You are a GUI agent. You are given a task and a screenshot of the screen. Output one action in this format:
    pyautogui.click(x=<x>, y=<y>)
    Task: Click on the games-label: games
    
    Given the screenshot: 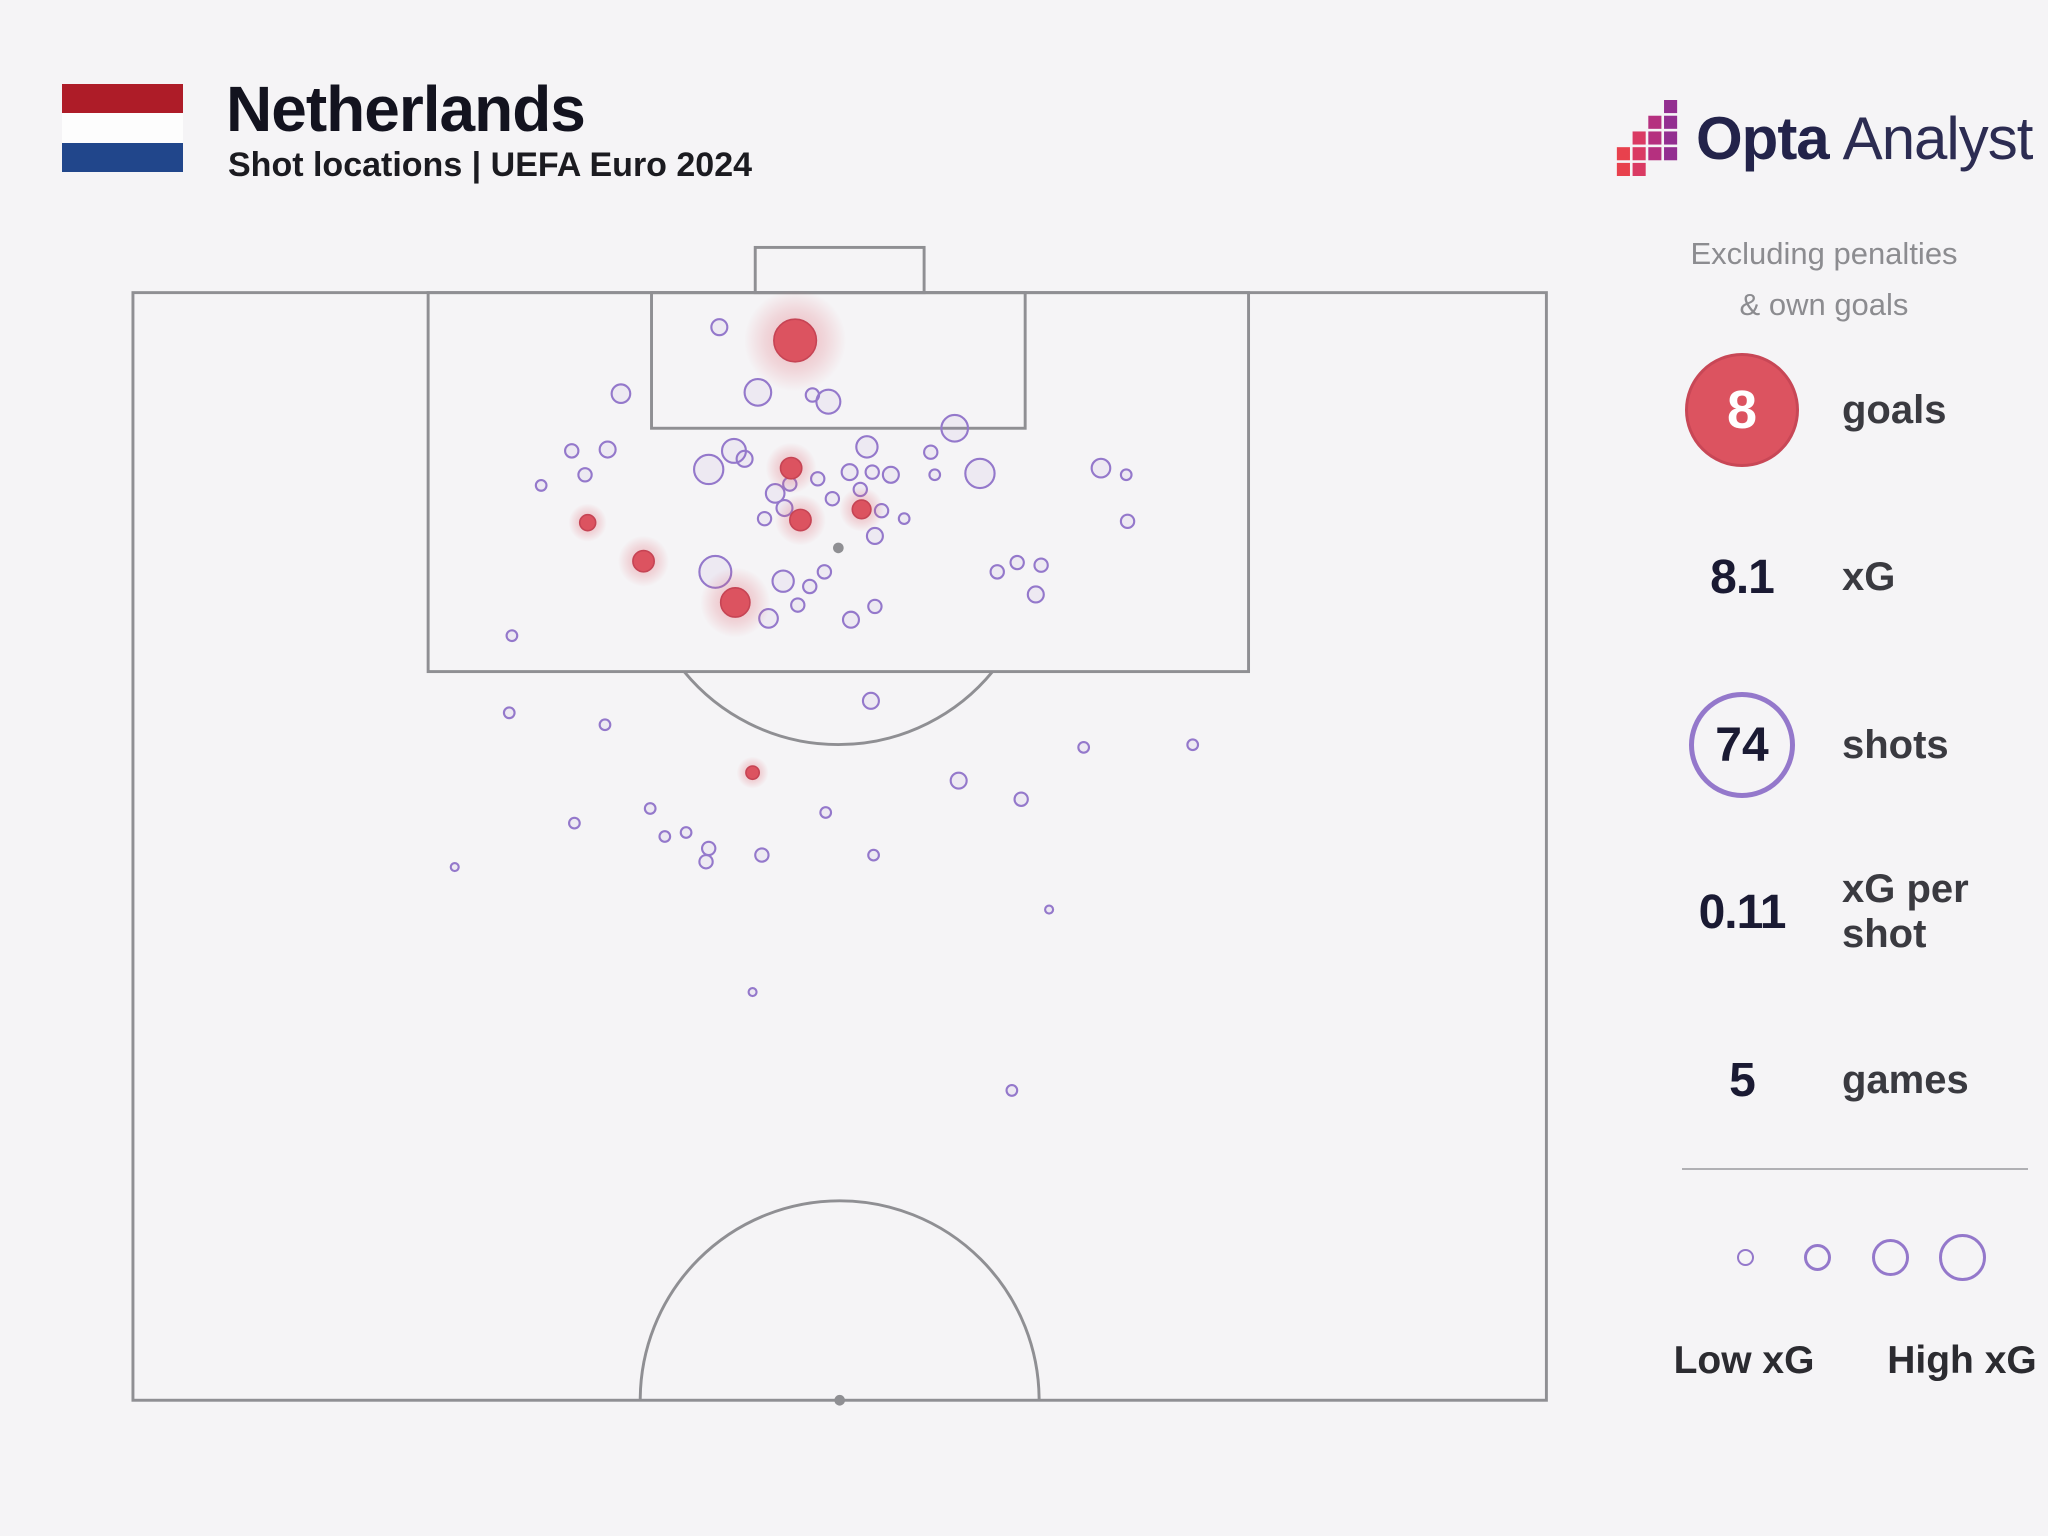 What is the action you would take?
    pyautogui.click(x=1905, y=1079)
    